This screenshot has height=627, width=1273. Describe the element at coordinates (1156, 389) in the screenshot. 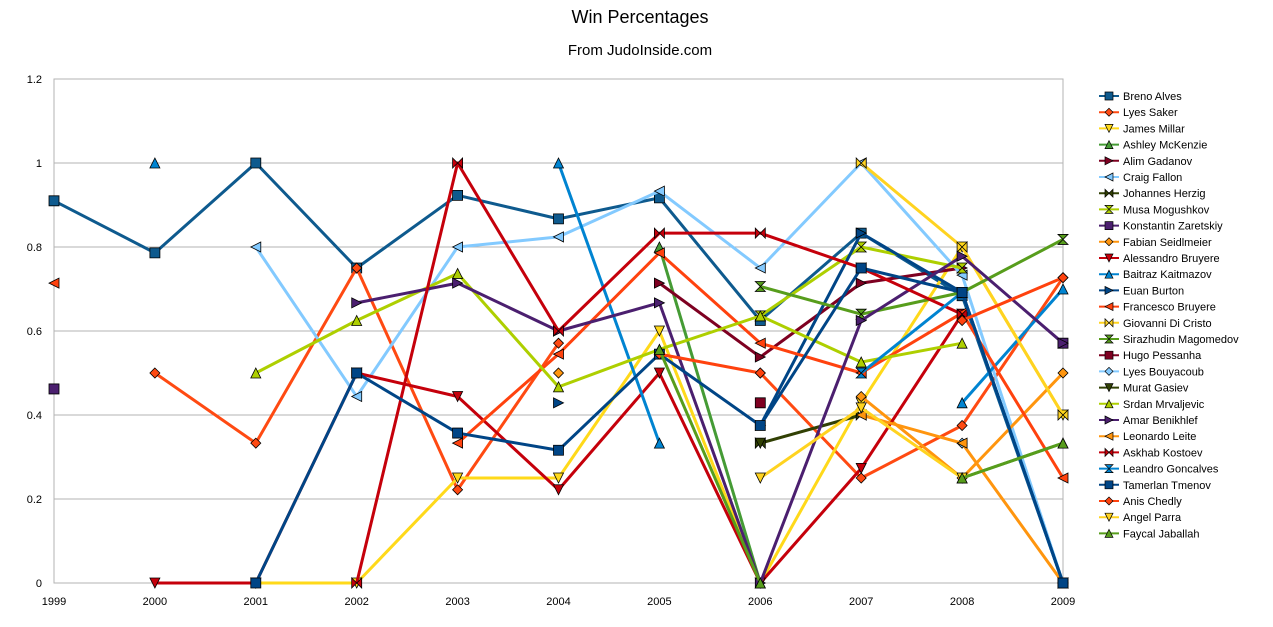

I see `legend-label: Murat Gasiev` at that location.